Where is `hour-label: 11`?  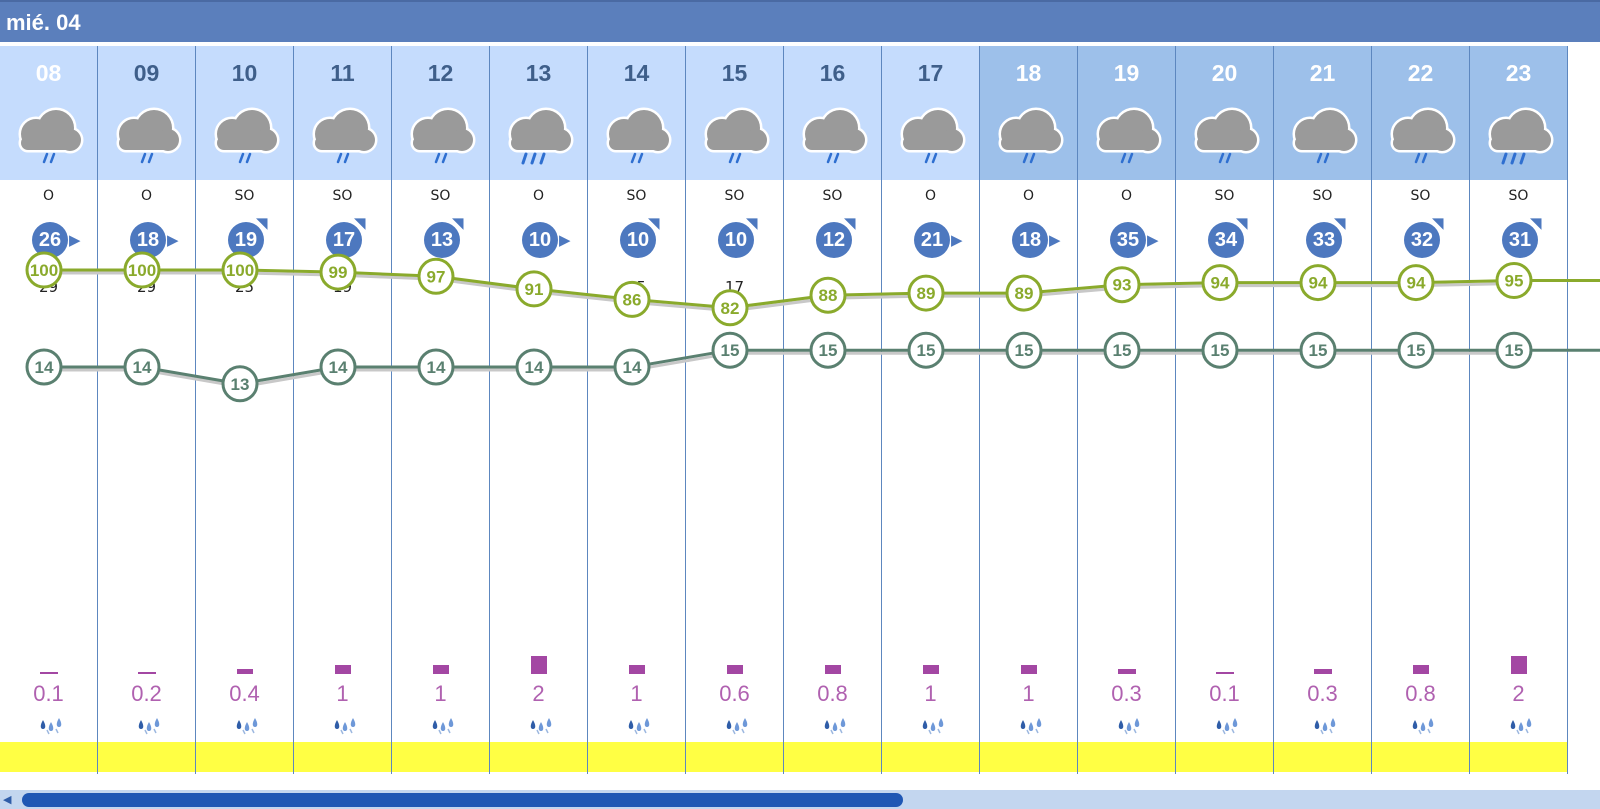 hour-label: 11 is located at coordinates (342, 73).